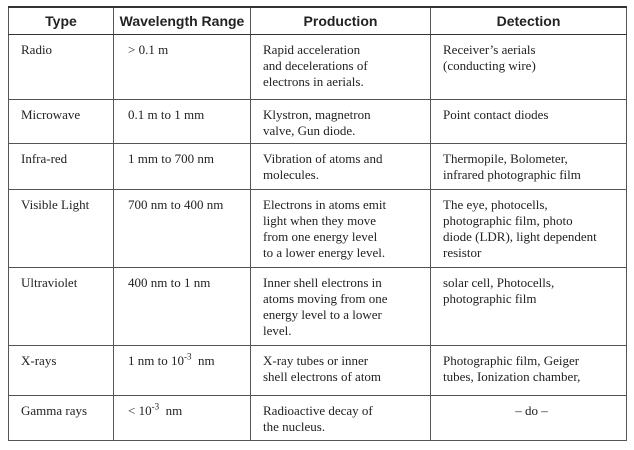  I want to click on cell-text: > 0.1 m, so click(148, 49).